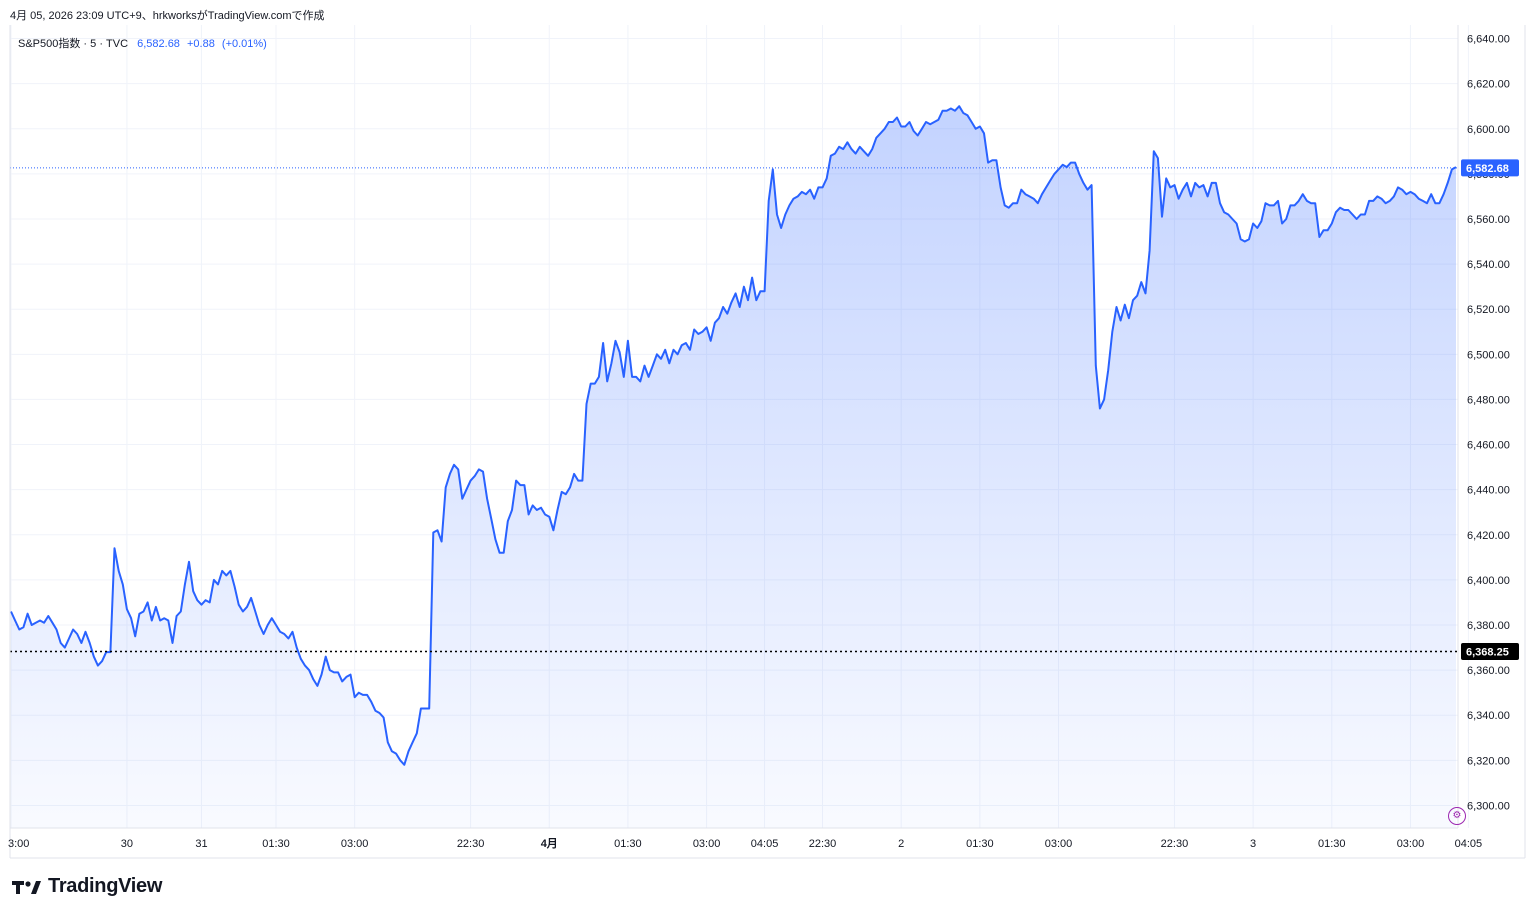 The image size is (1534, 917). Describe the element at coordinates (1488, 671) in the screenshot. I see `y-tick-label: 6,360.00` at that location.